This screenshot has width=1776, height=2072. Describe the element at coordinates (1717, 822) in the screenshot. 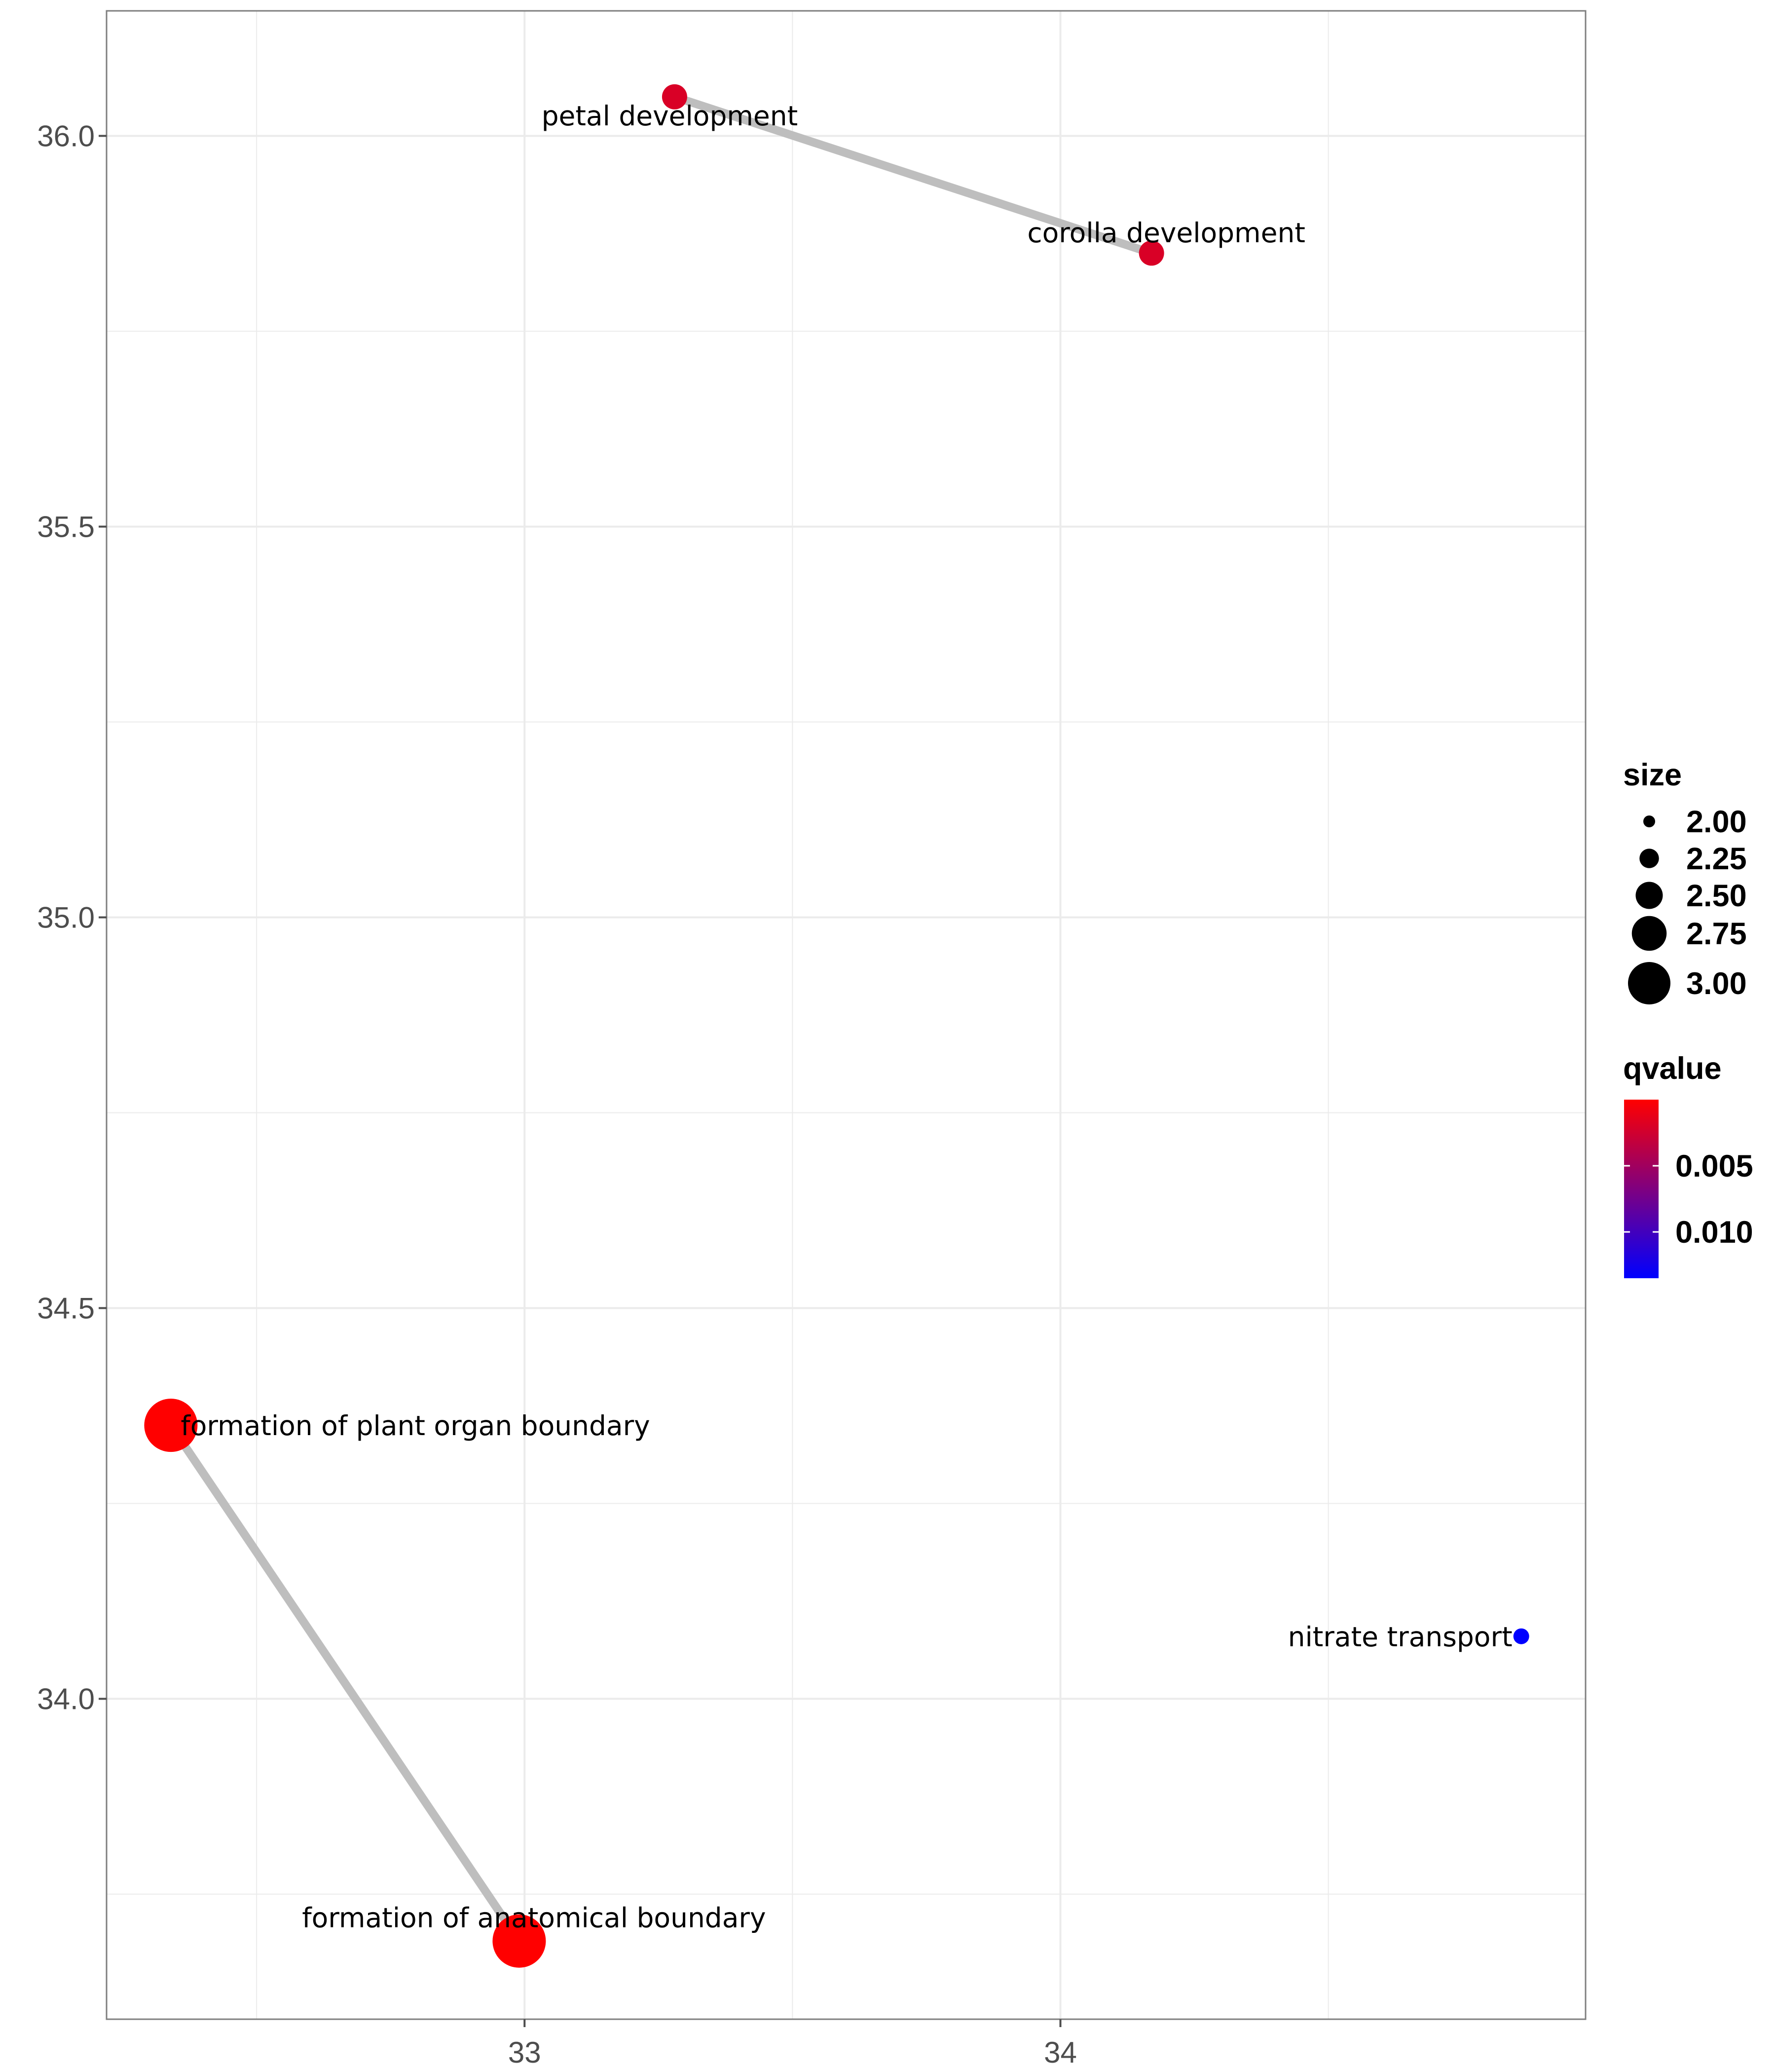

I see `size-legend-label: 2.00` at that location.